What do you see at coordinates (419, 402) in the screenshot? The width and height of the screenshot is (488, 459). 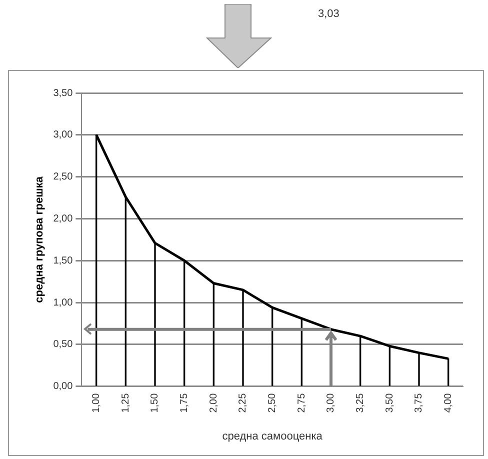 I see `x-tick-label: 3,75` at bounding box center [419, 402].